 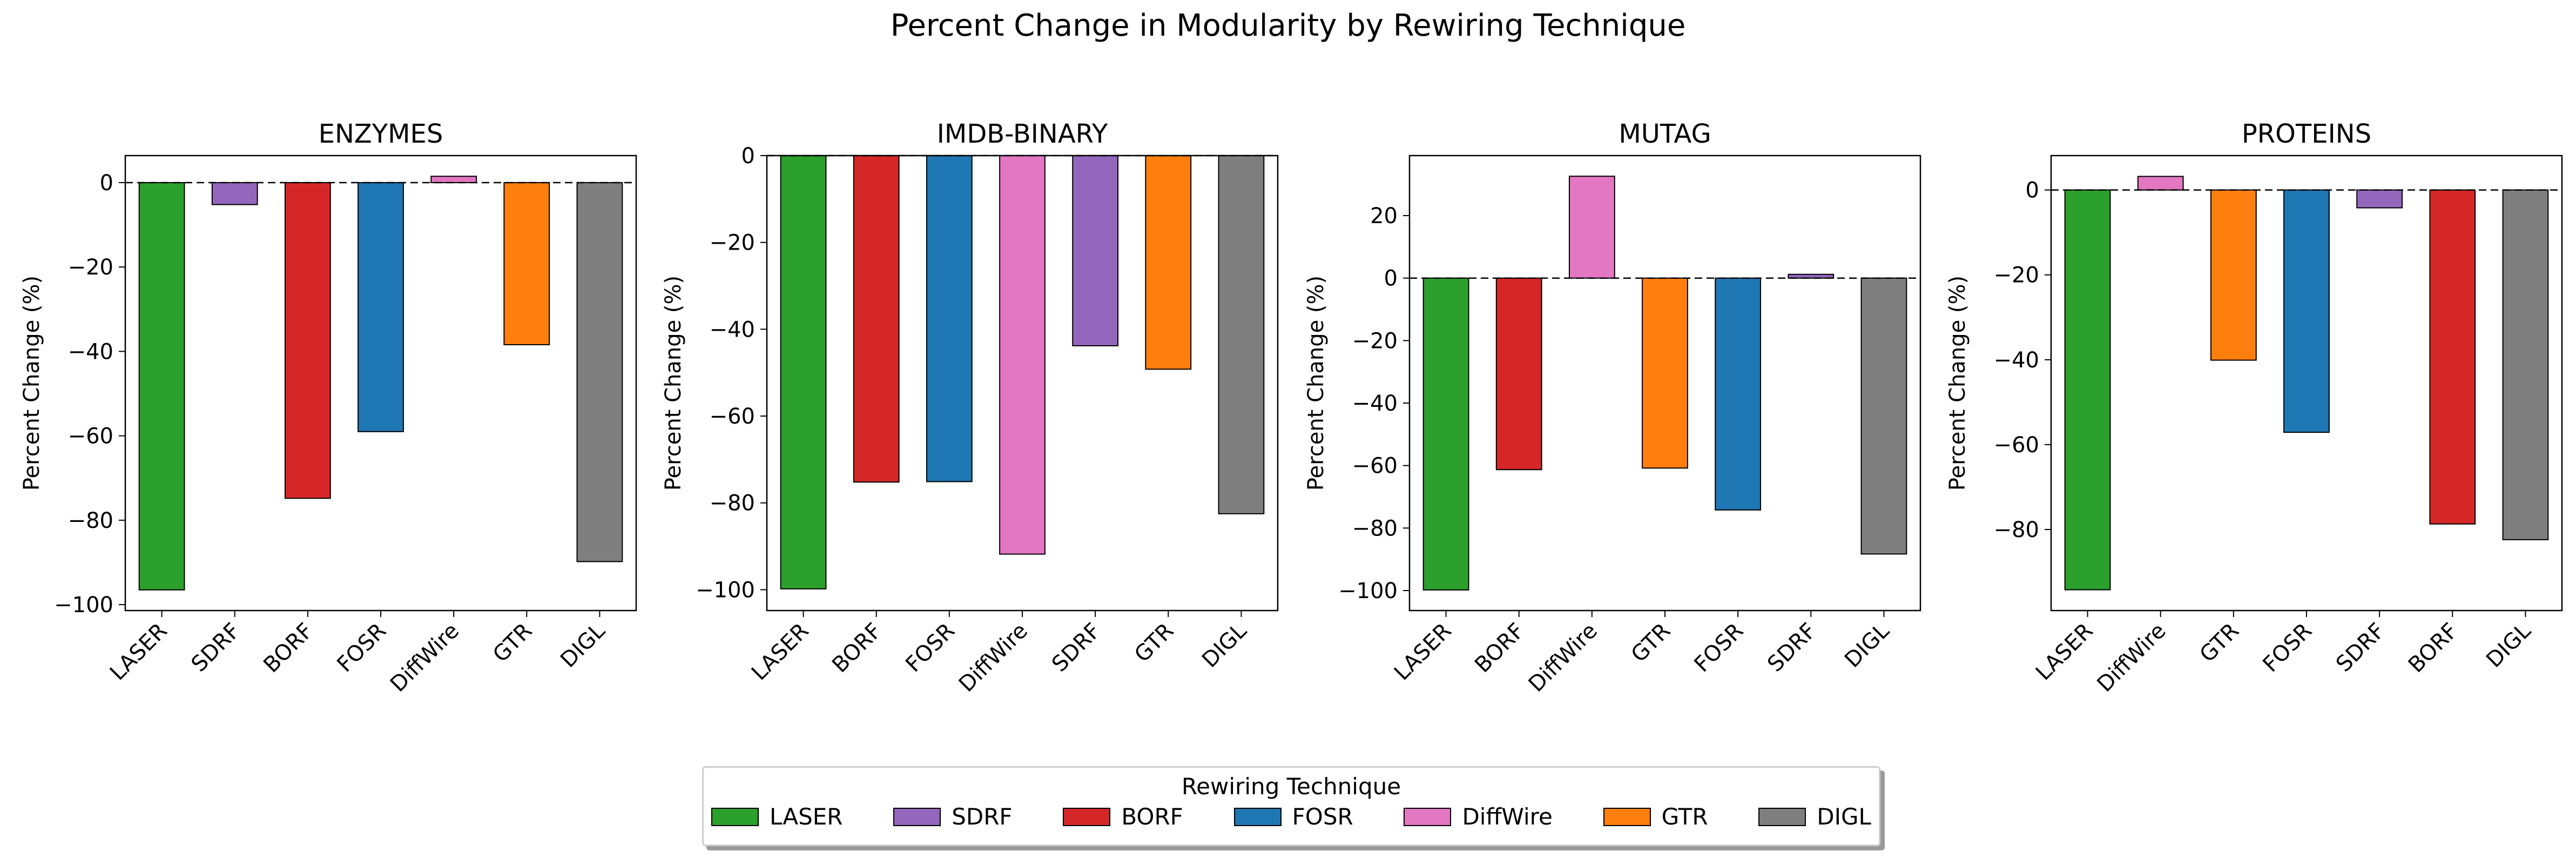 I want to click on x-tick-label-imdb-binary-diffwire: DiffWire, so click(x=993, y=658).